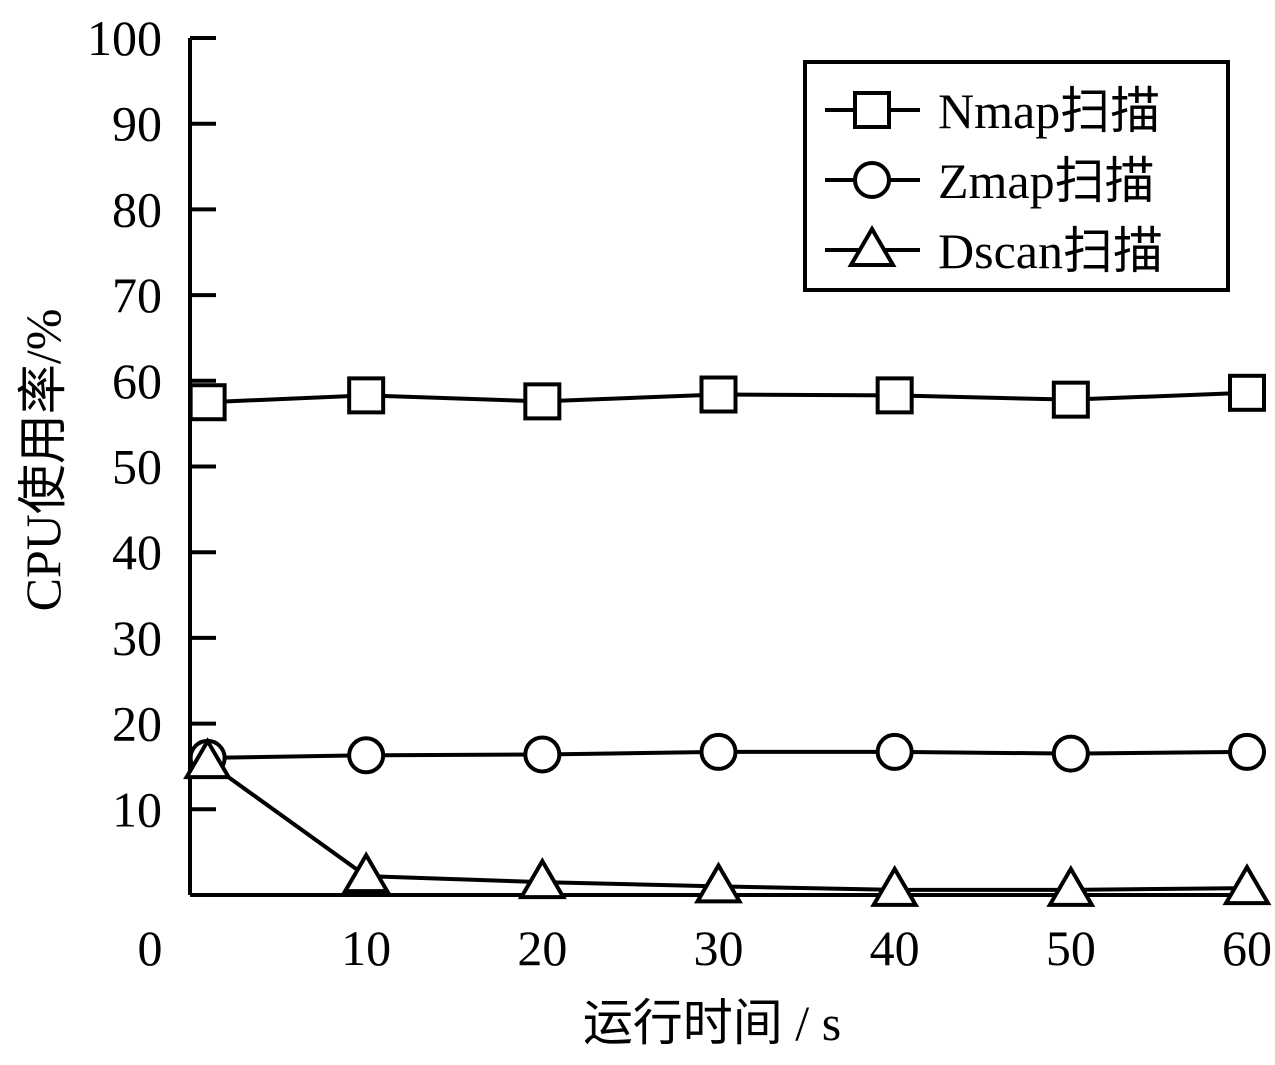 The image size is (1275, 1065). Describe the element at coordinates (43, 460) in the screenshot. I see `y-axis-title: CPU使用率/%` at that location.